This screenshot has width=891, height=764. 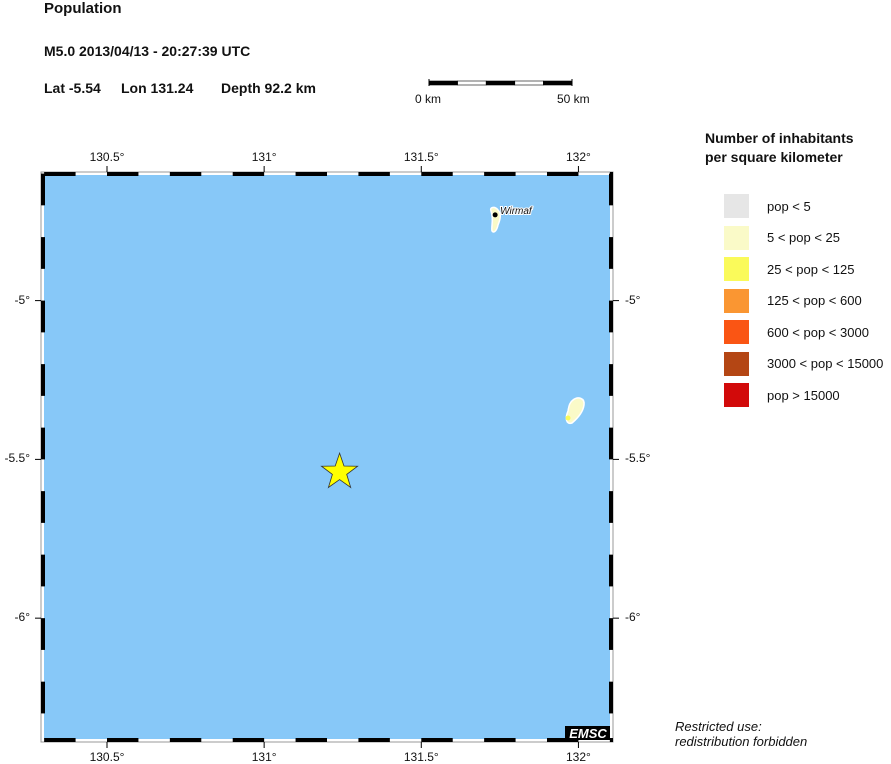 I want to click on emsc-logo-text: EMSC, so click(x=588, y=733).